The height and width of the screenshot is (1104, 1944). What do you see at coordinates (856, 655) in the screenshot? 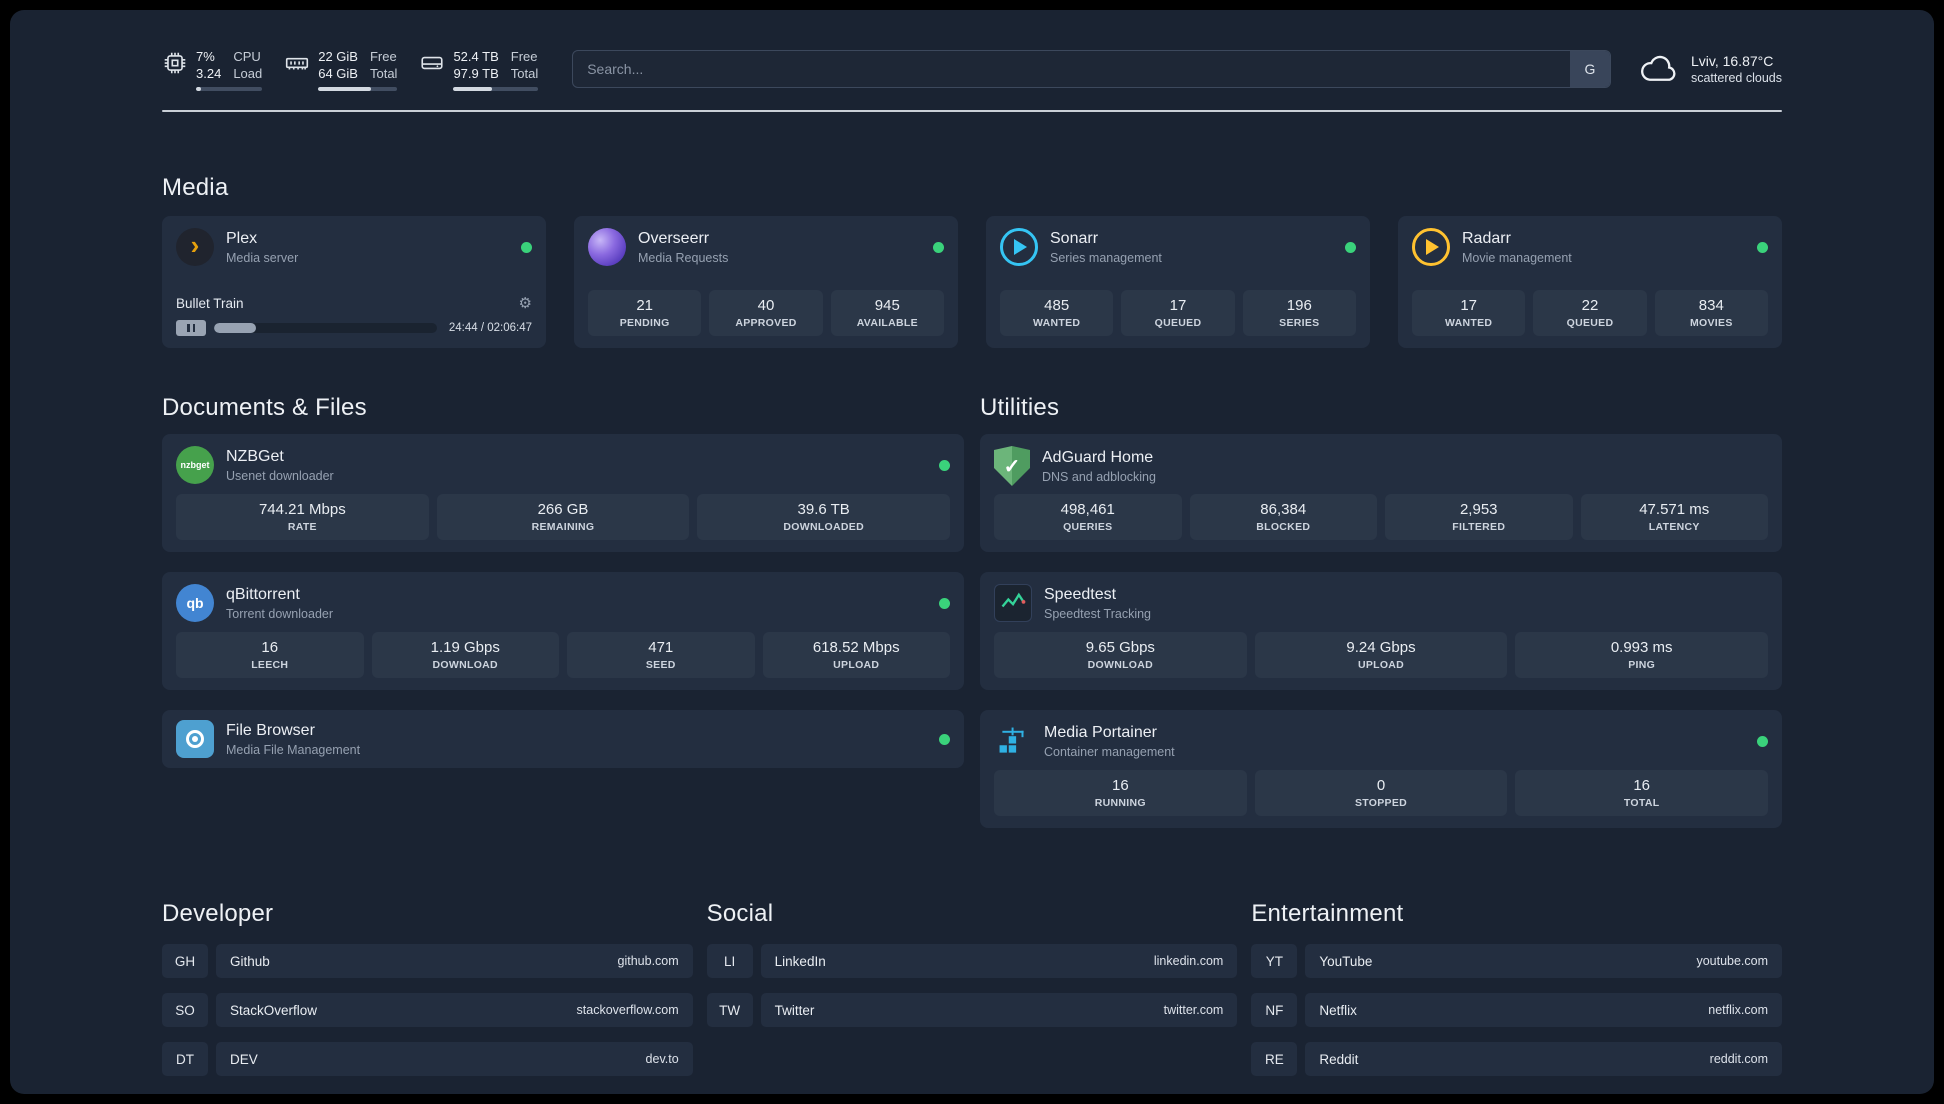
I see `stat-tile: 618.52 Mbps UPLOAD` at bounding box center [856, 655].